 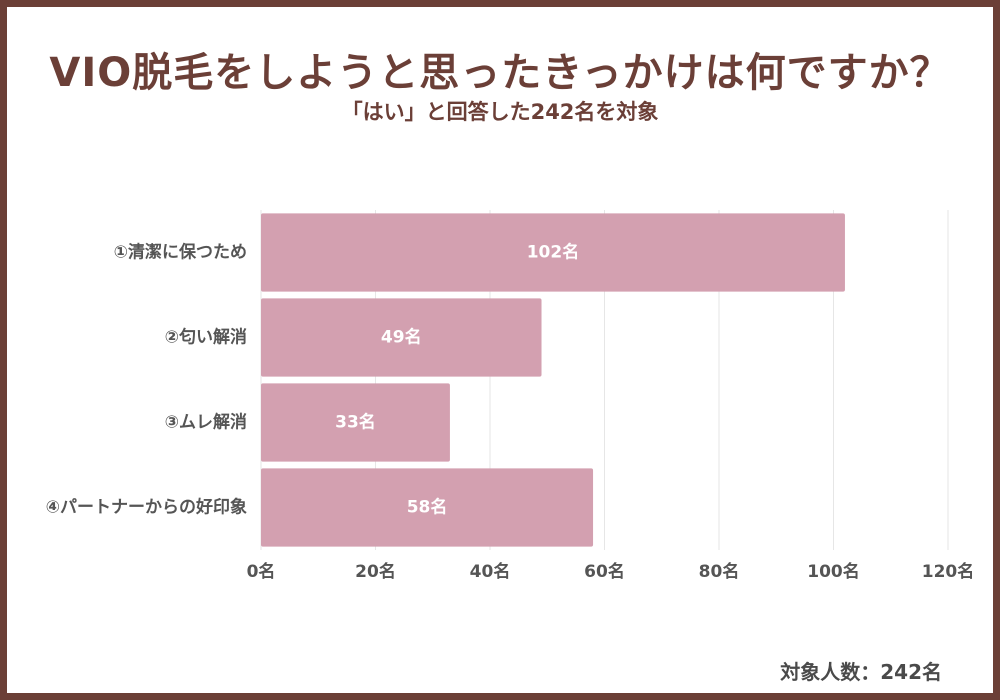 I want to click on category-label-2: ②匂い解消, so click(x=206, y=337).